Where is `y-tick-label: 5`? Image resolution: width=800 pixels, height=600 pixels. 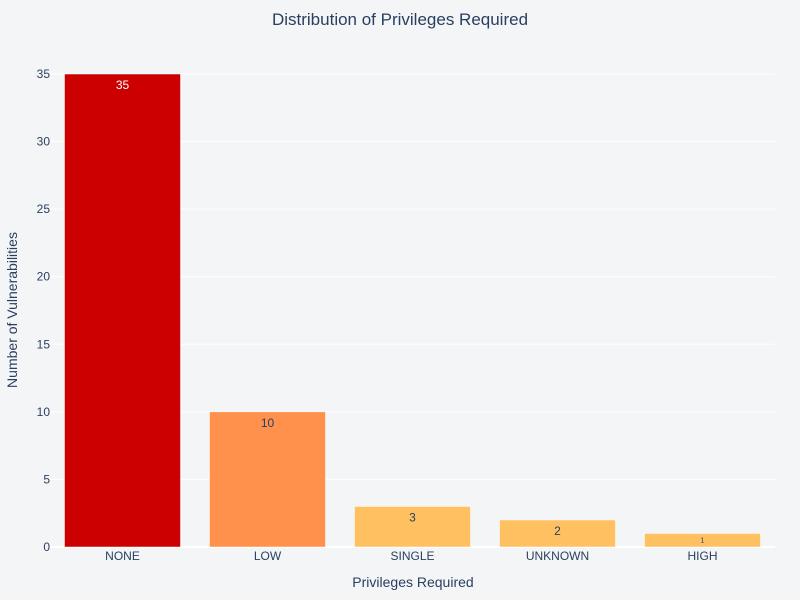 y-tick-label: 5 is located at coordinates (46, 479).